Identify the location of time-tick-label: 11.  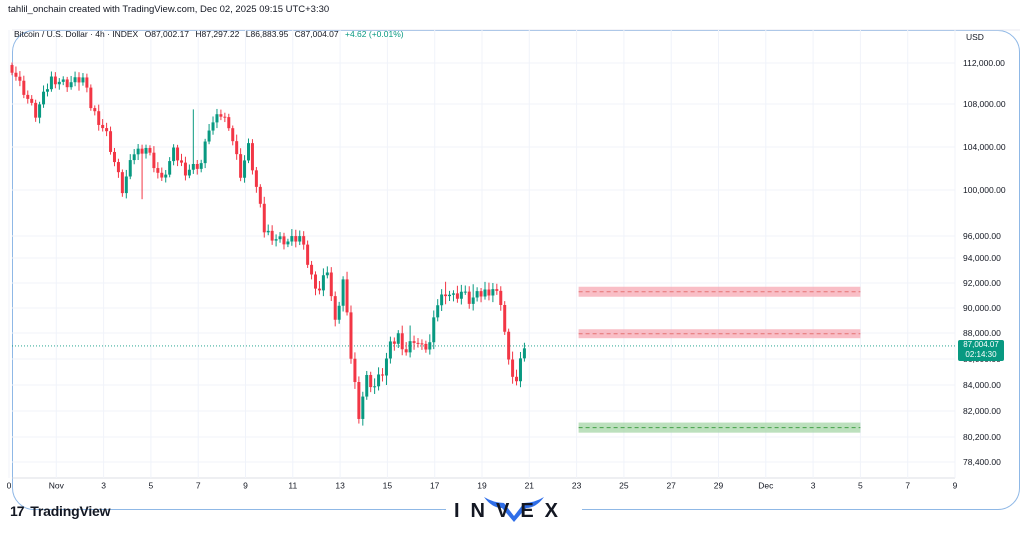
(292, 485).